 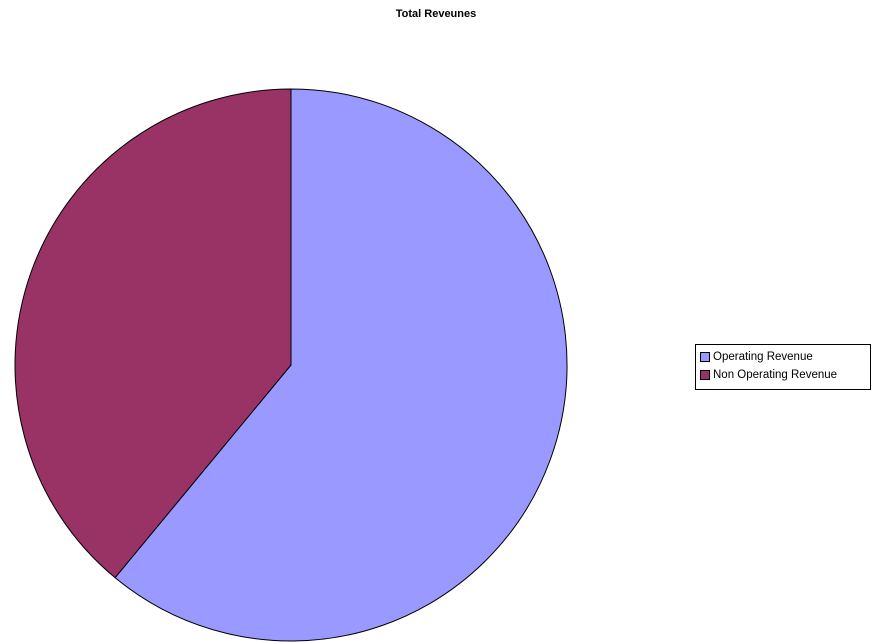 I want to click on legend-label-operating-revenue: Operating Revenue, so click(x=763, y=357).